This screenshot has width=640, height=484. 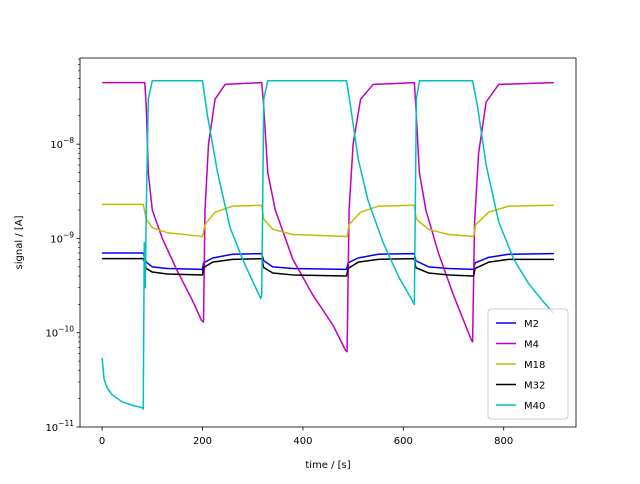 What do you see at coordinates (59, 332) in the screenshot?
I see `y-tick-label: 10⁻¹⁰` at bounding box center [59, 332].